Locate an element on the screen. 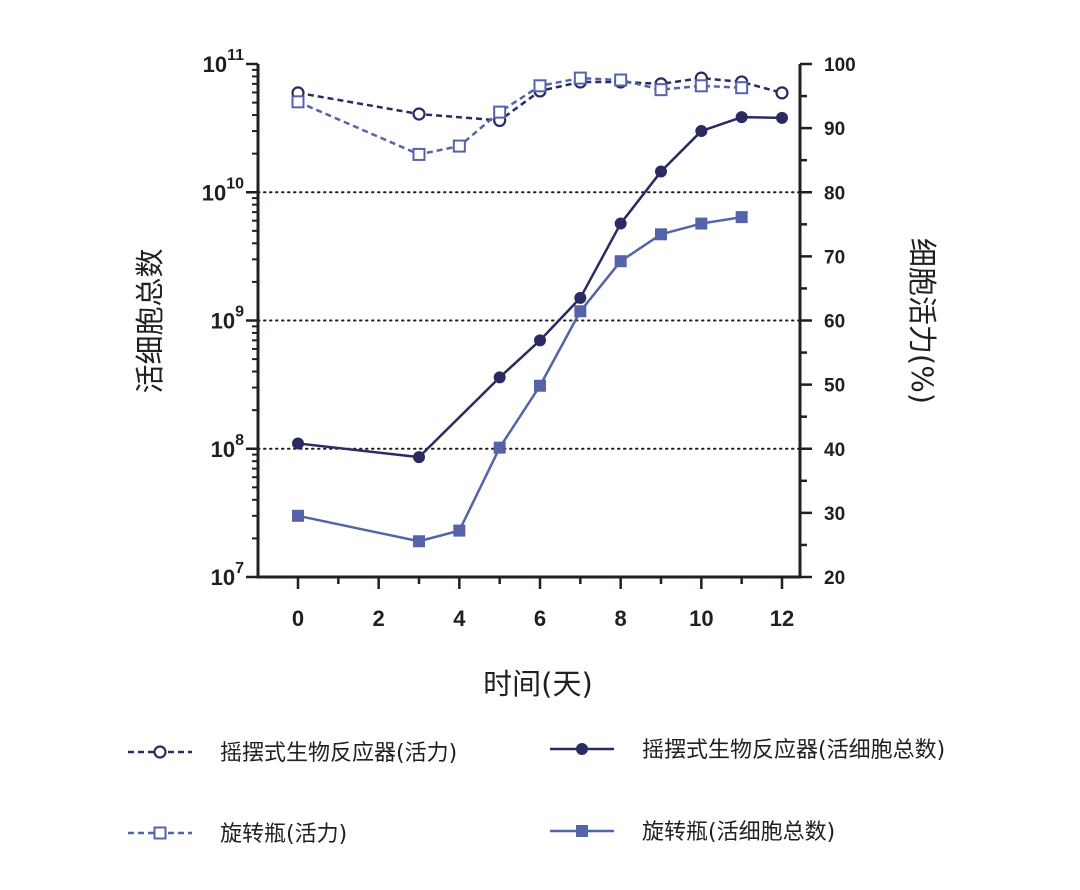 The height and width of the screenshot is (890, 1080). right-y-tick-label: 80 is located at coordinates (834, 193).